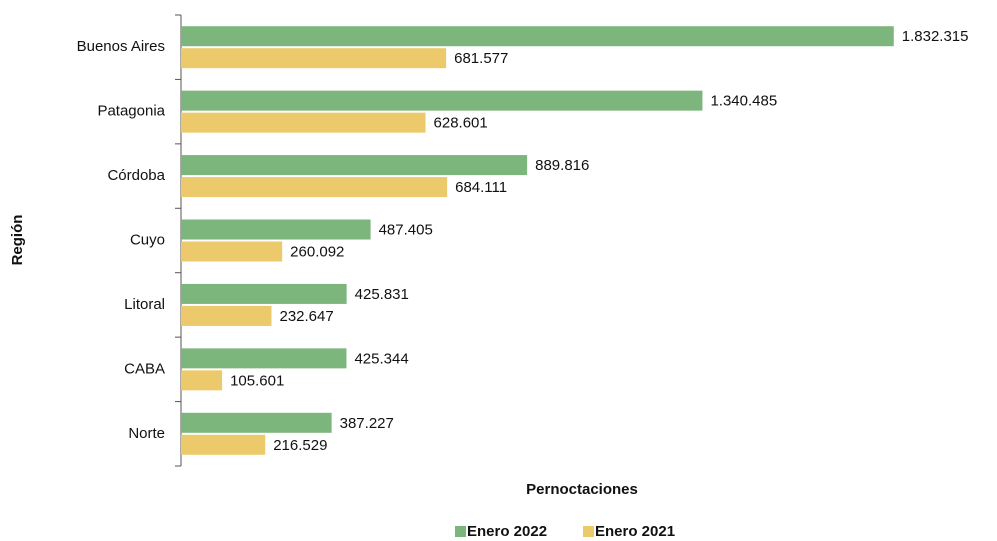  Describe the element at coordinates (131, 111) in the screenshot. I see `y-tick-label: Patagonia` at that location.